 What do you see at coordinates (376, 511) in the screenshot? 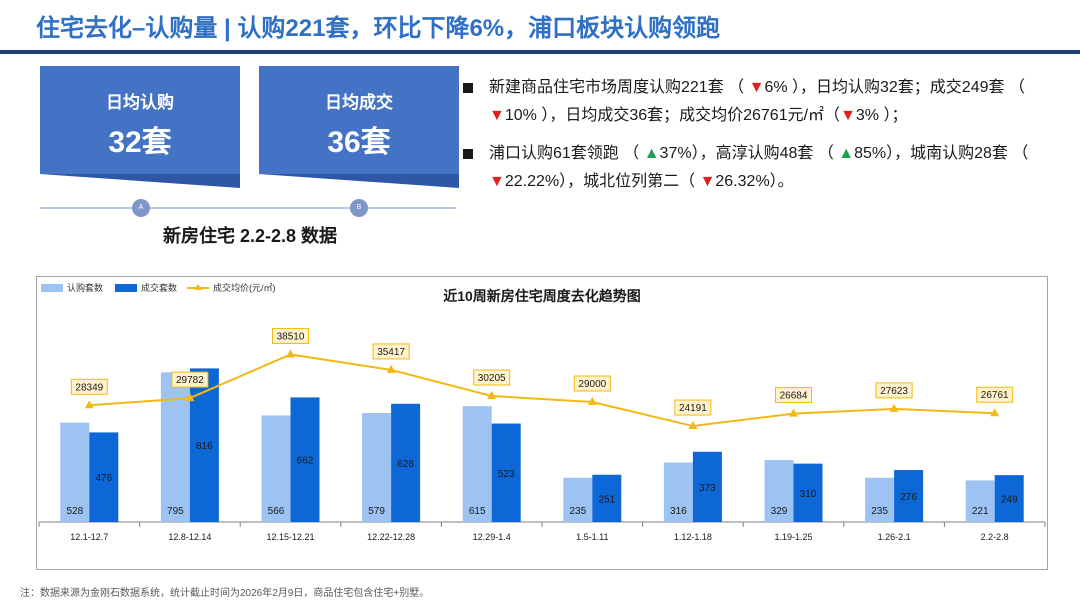
I see `bar-subscription-label: 579` at bounding box center [376, 511].